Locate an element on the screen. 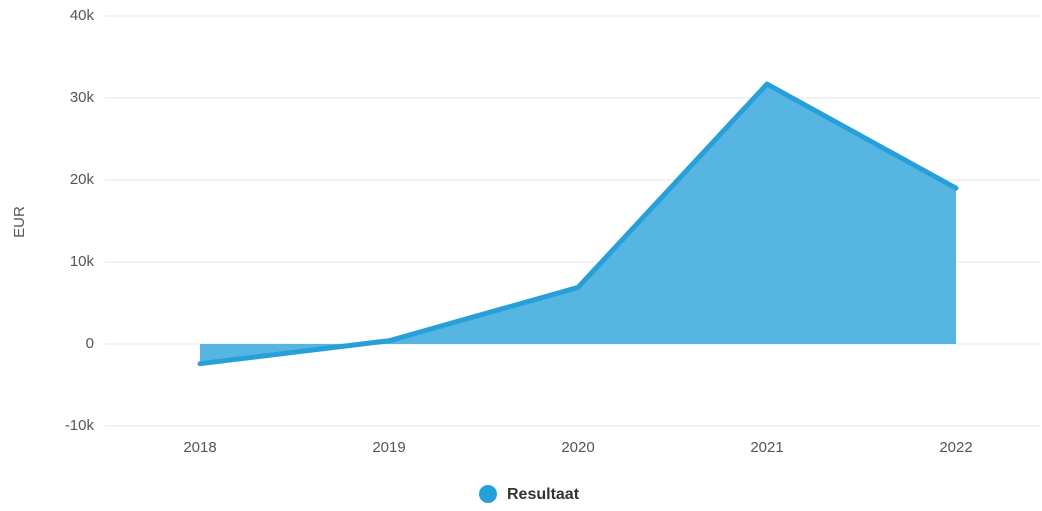 This screenshot has height=511, width=1042. y-tick-label: 30k is located at coordinates (82, 97).